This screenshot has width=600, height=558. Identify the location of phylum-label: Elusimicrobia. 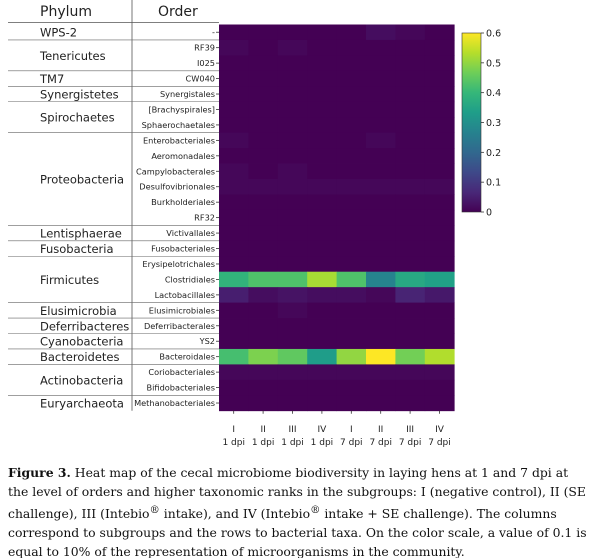
(78, 311).